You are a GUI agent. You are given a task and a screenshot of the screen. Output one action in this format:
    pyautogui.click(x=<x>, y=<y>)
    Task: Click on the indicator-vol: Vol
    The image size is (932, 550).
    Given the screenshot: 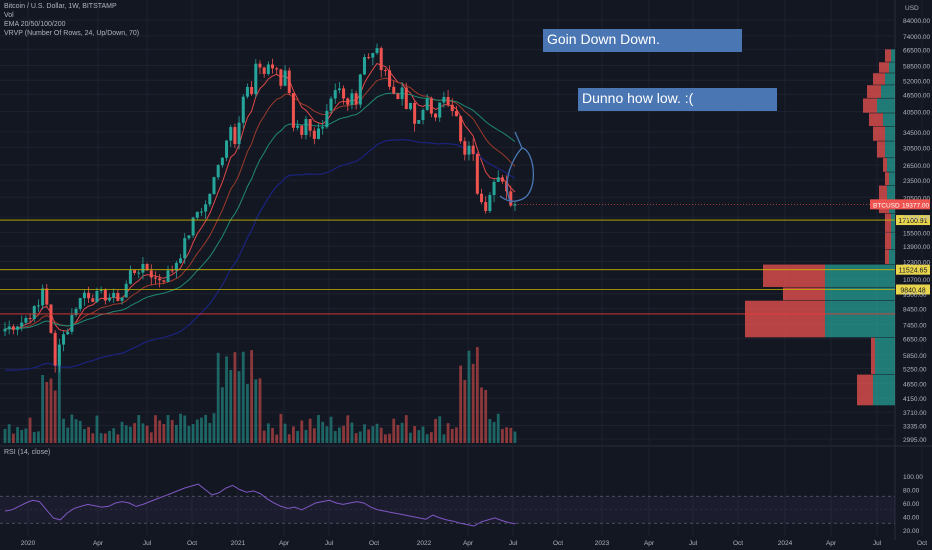 What is the action you would take?
    pyautogui.click(x=9, y=15)
    